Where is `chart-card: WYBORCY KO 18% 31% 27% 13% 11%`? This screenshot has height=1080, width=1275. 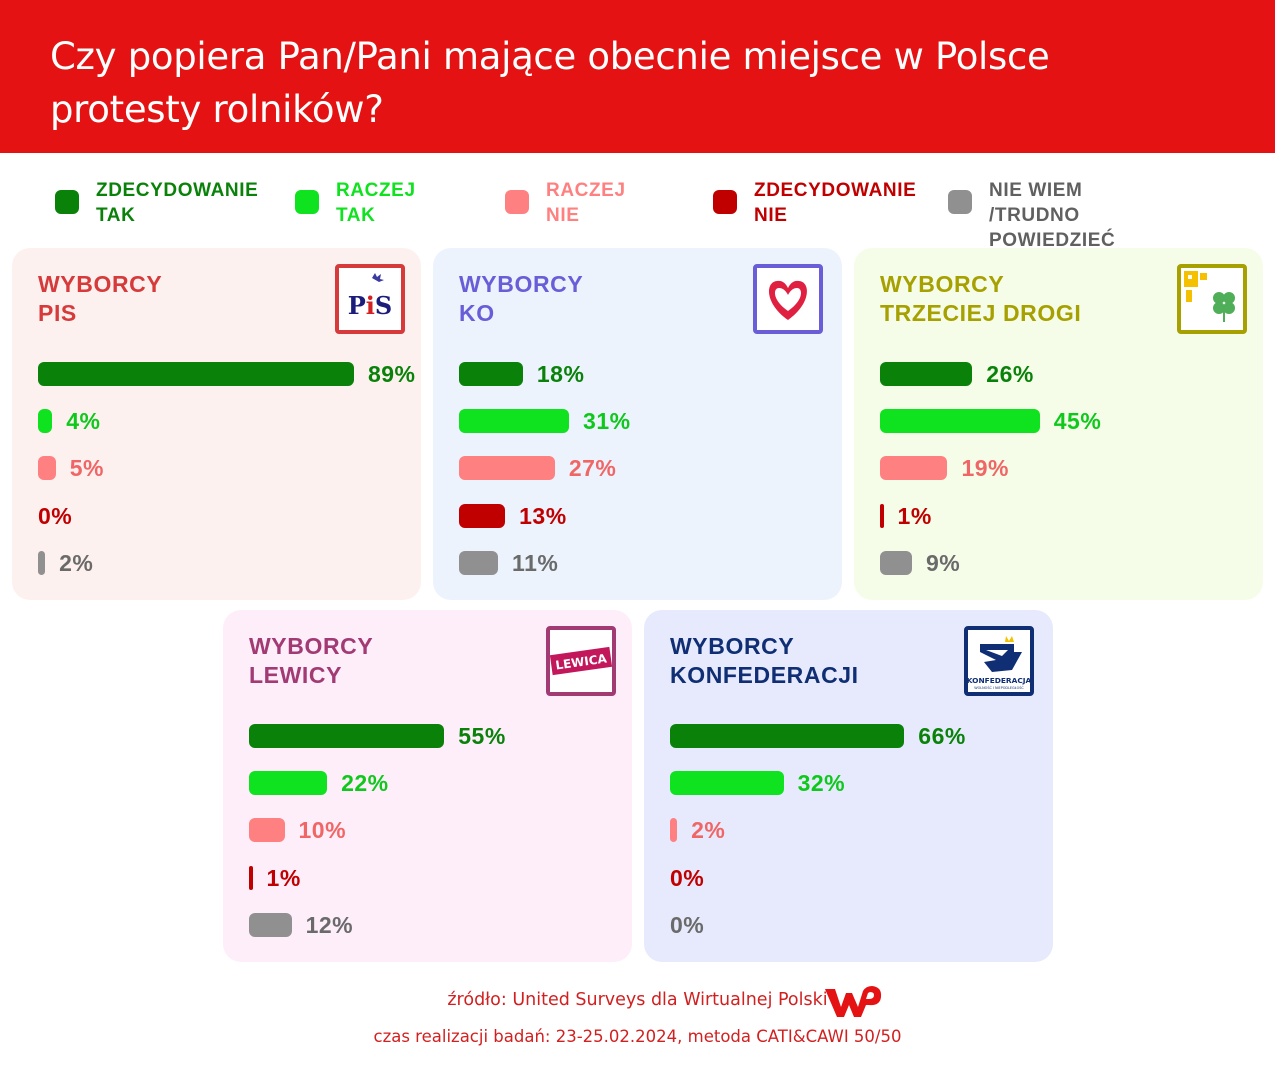 chart-card: WYBORCY KO 18% 31% 27% 13% 11% is located at coordinates (637, 424).